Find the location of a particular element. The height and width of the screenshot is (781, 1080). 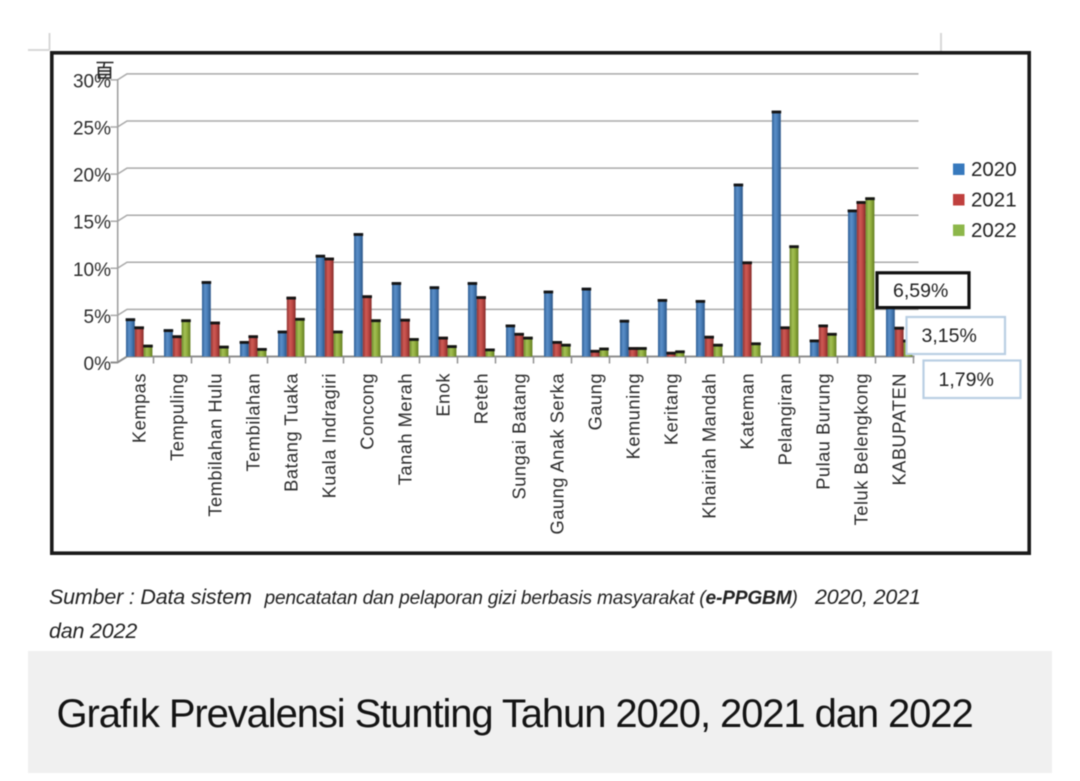

svg-text: Enok is located at coordinates (443, 395).